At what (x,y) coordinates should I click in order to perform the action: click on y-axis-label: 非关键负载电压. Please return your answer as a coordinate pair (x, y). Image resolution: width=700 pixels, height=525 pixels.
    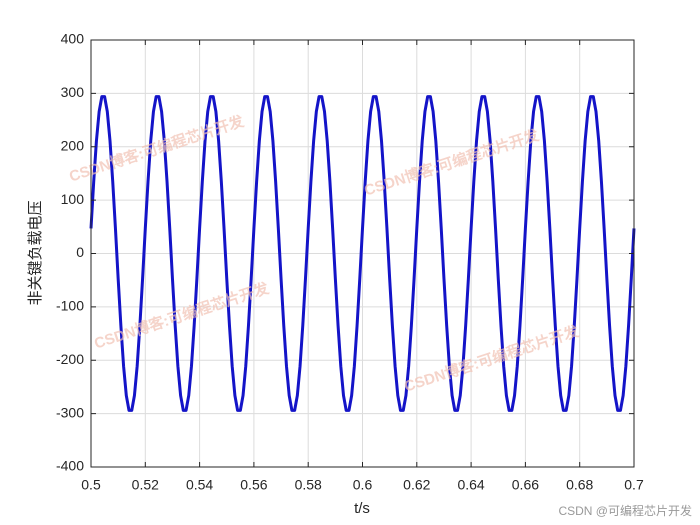
    Looking at the image, I should click on (35, 252).